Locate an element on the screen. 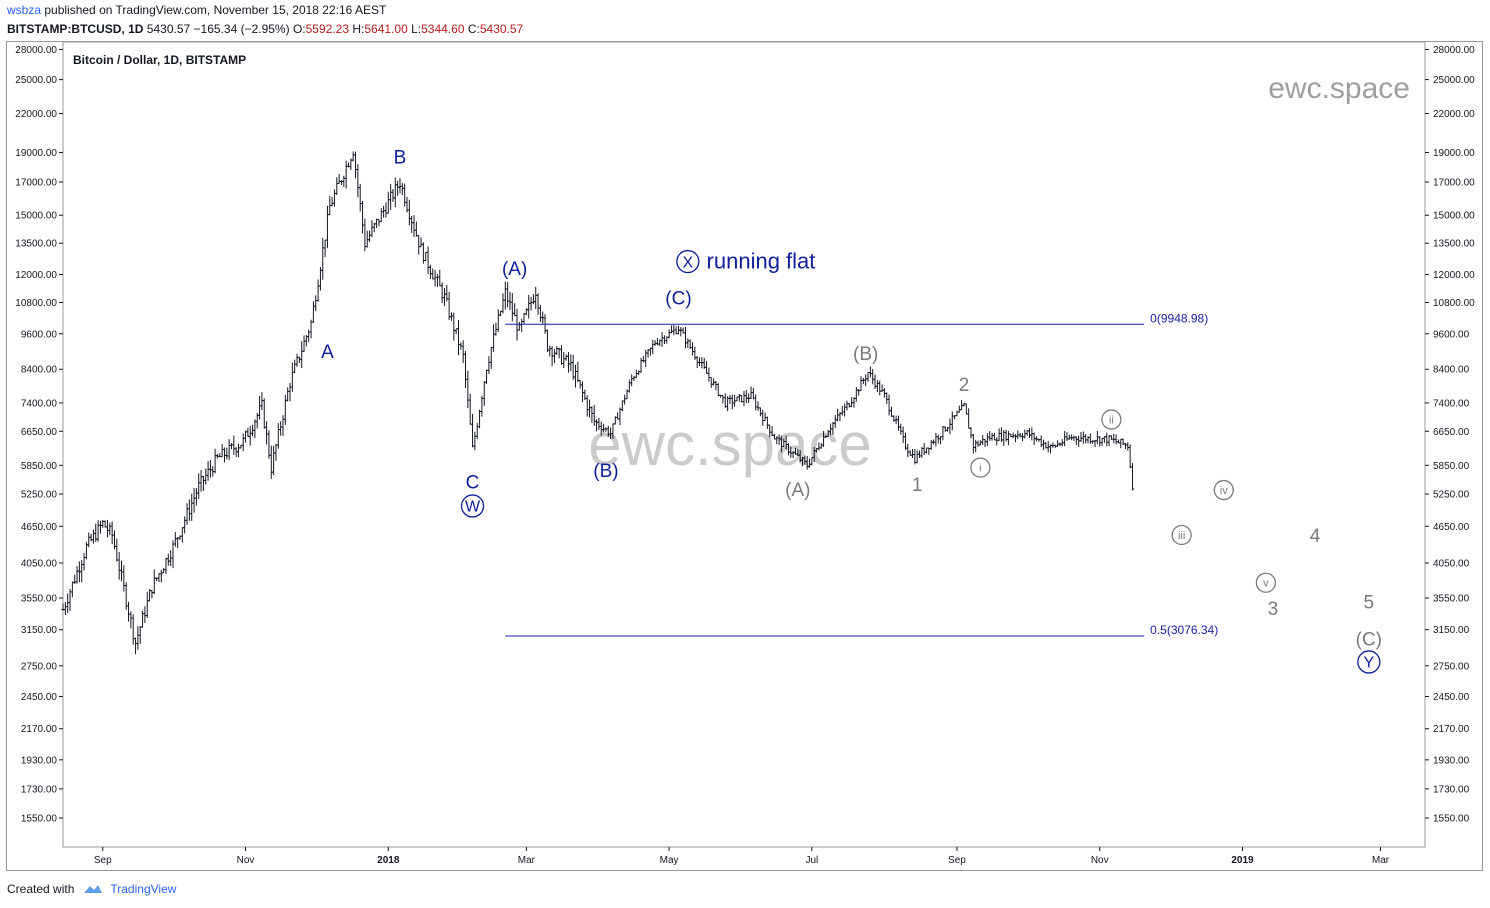 The image size is (1490, 908). y-tick-label-left: 4650.00 is located at coordinates (39, 527).